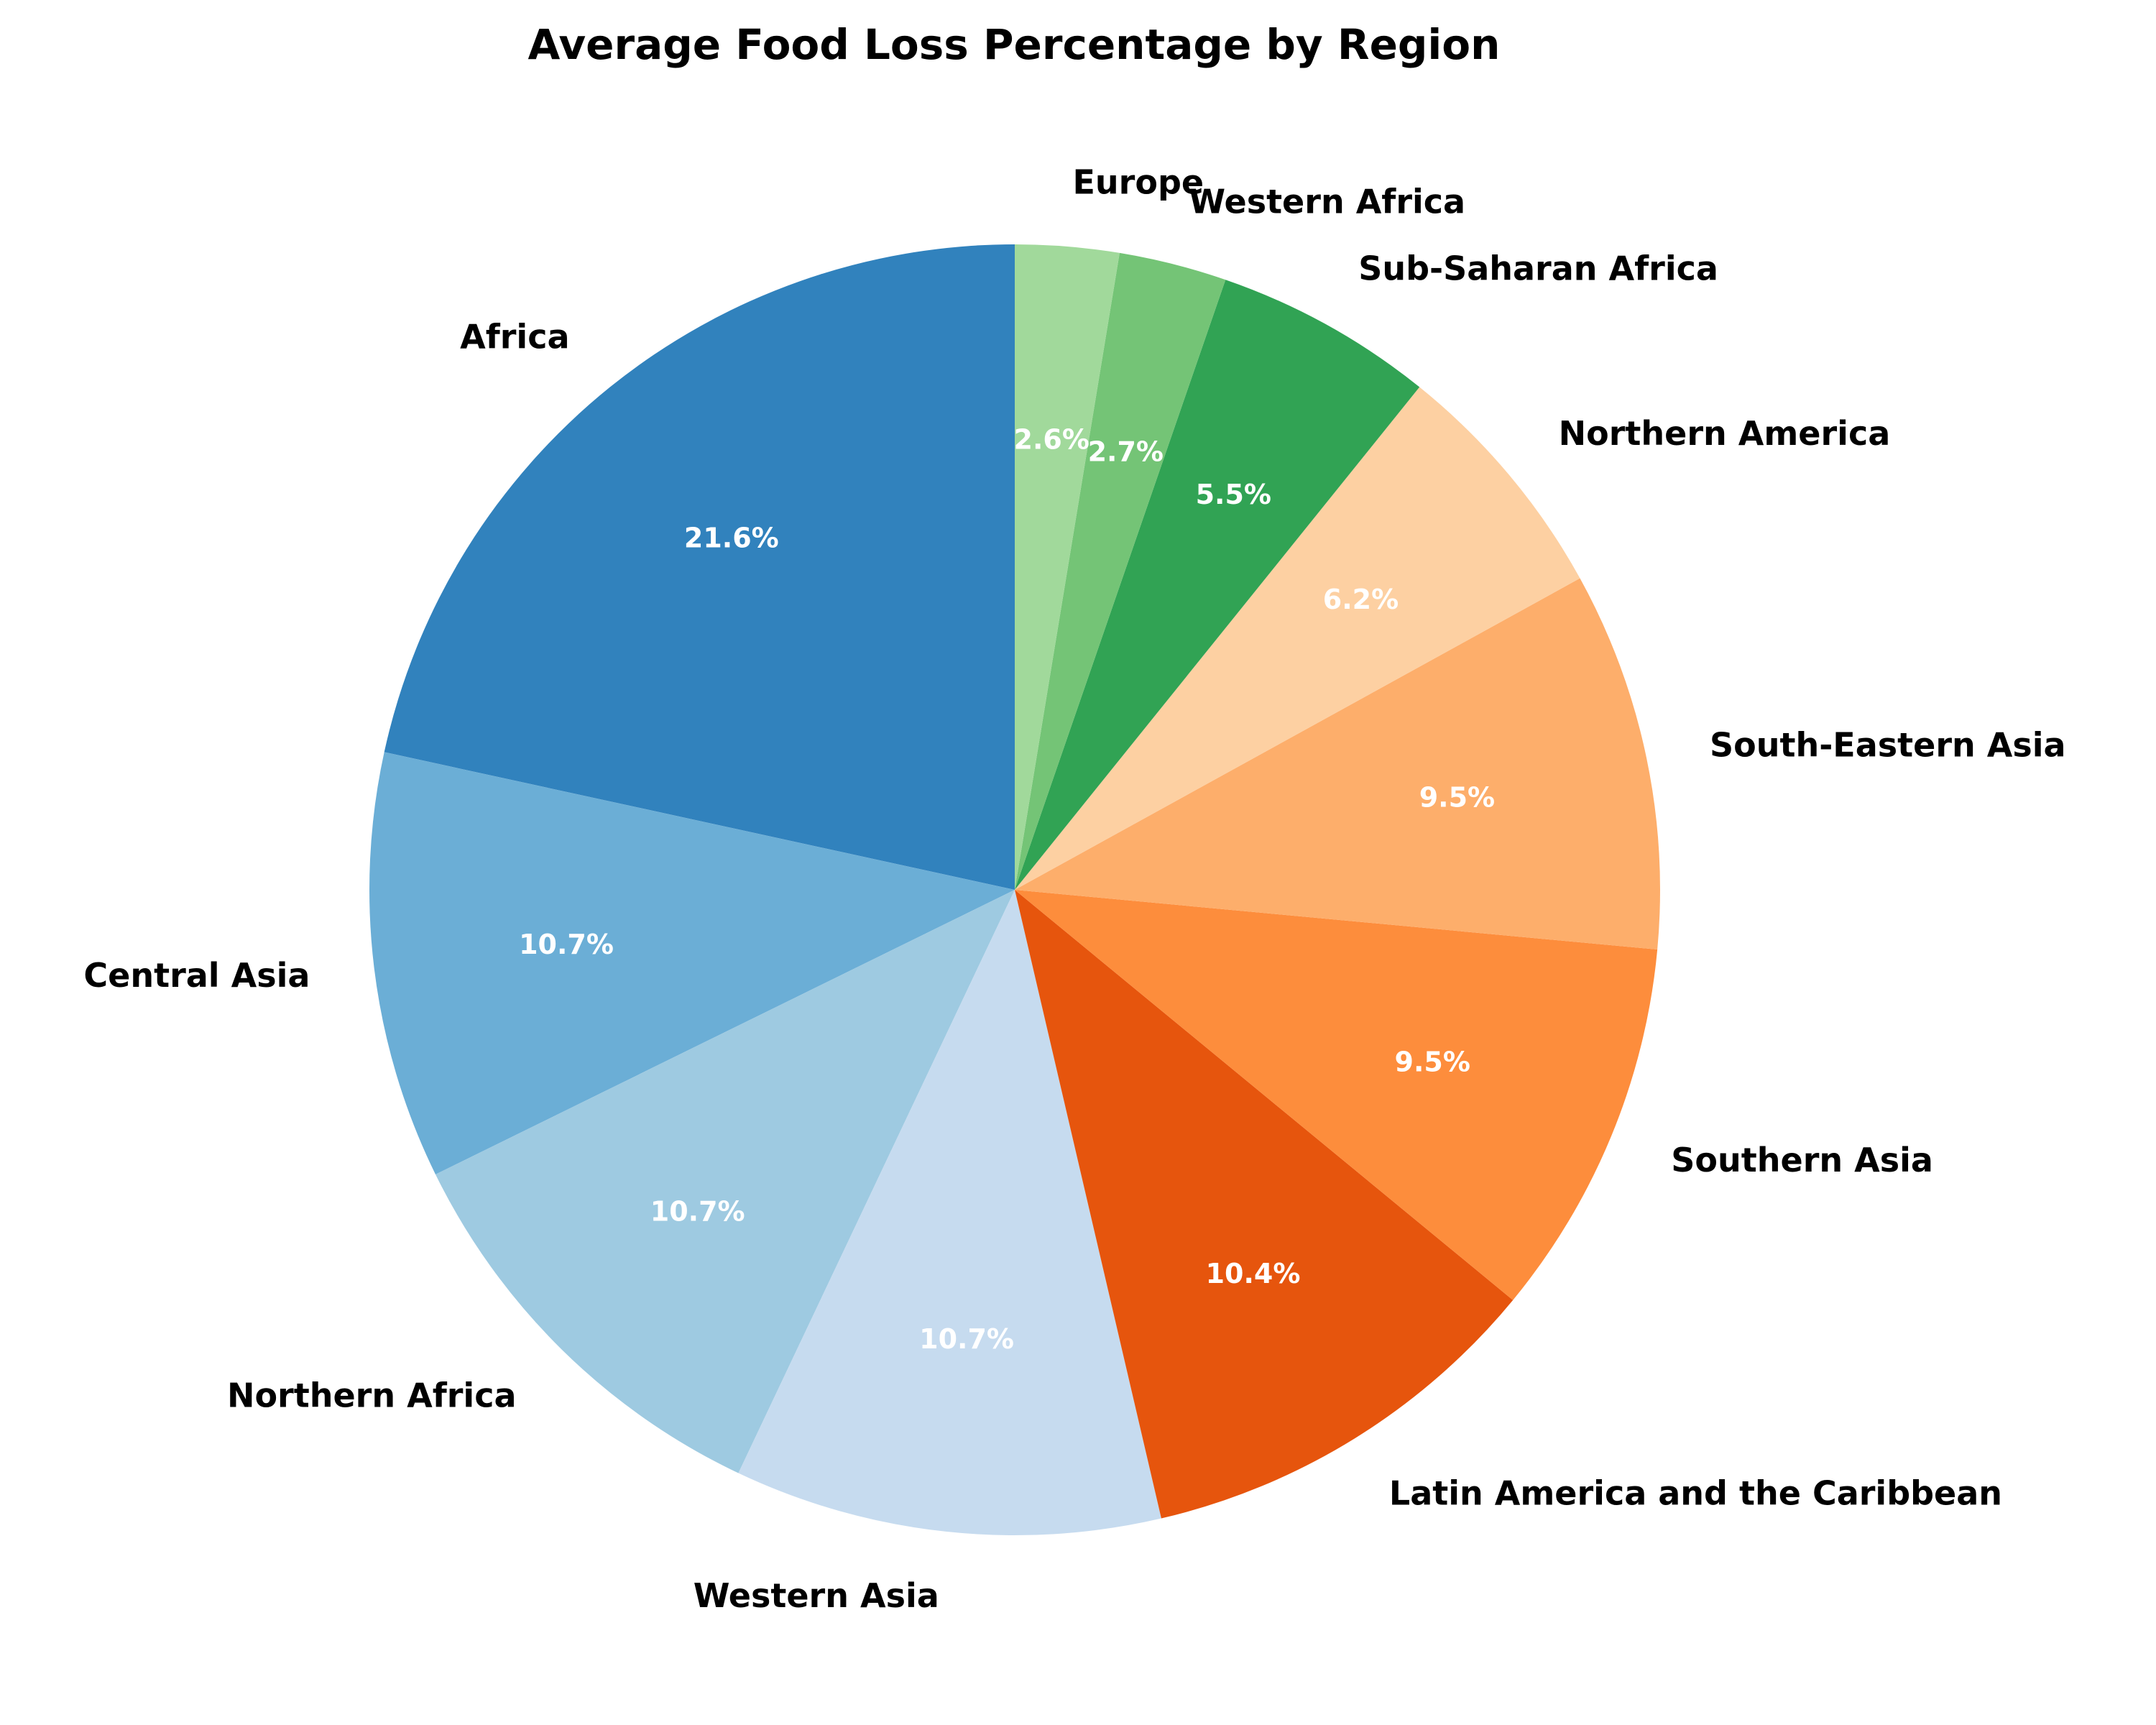  I want to click on slice-value-southern-asia: 9.5%, so click(1432, 1061).